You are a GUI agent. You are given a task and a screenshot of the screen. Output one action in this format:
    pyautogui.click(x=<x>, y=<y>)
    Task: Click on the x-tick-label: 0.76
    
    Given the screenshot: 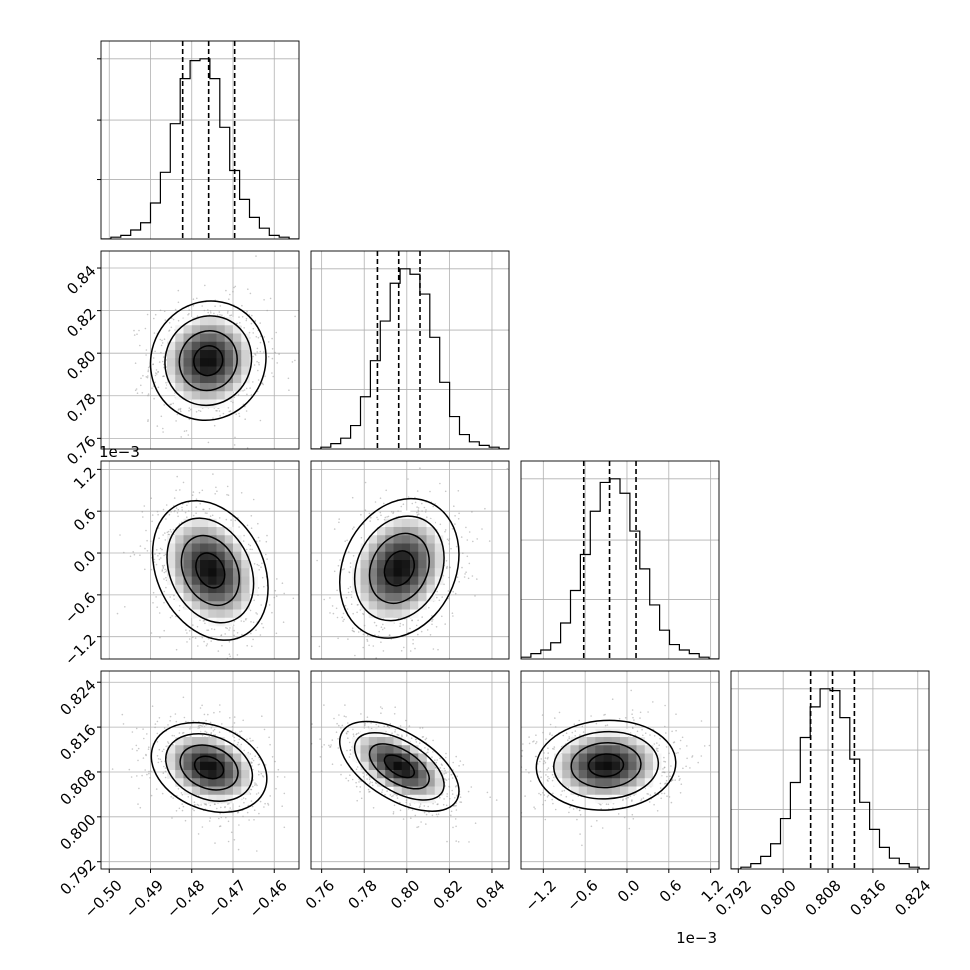 What is the action you would take?
    pyautogui.click(x=320, y=894)
    